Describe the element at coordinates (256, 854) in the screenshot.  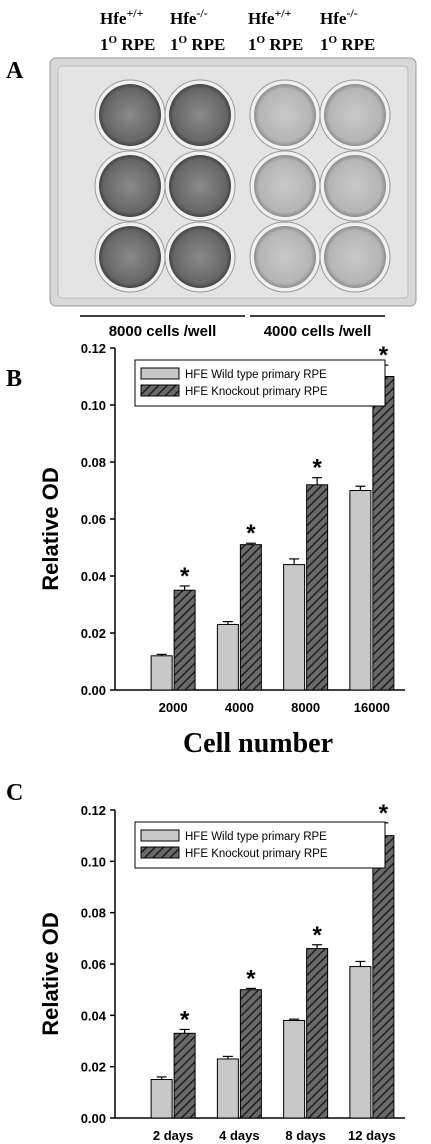
I see `legend-label: HFE Knockout primary RPE` at that location.